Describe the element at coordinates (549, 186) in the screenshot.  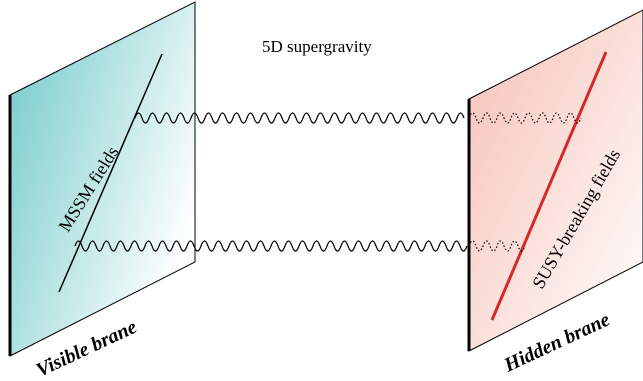
I see `hidden-brane-field-line` at that location.